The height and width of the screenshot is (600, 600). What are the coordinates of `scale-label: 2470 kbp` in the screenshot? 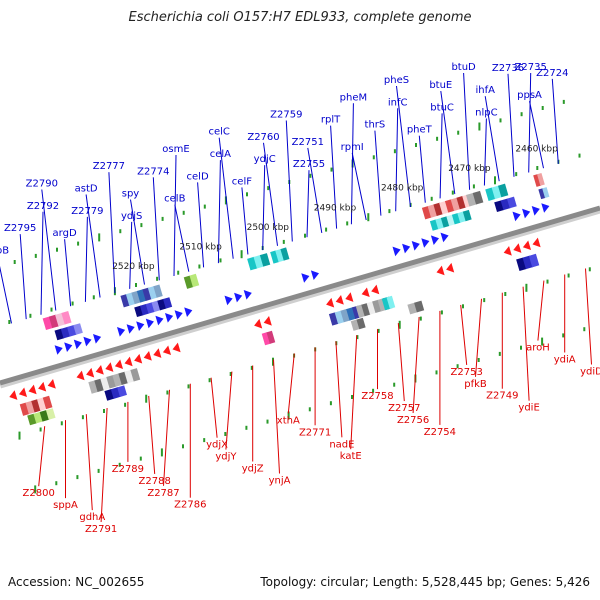 It's located at (469, 169).